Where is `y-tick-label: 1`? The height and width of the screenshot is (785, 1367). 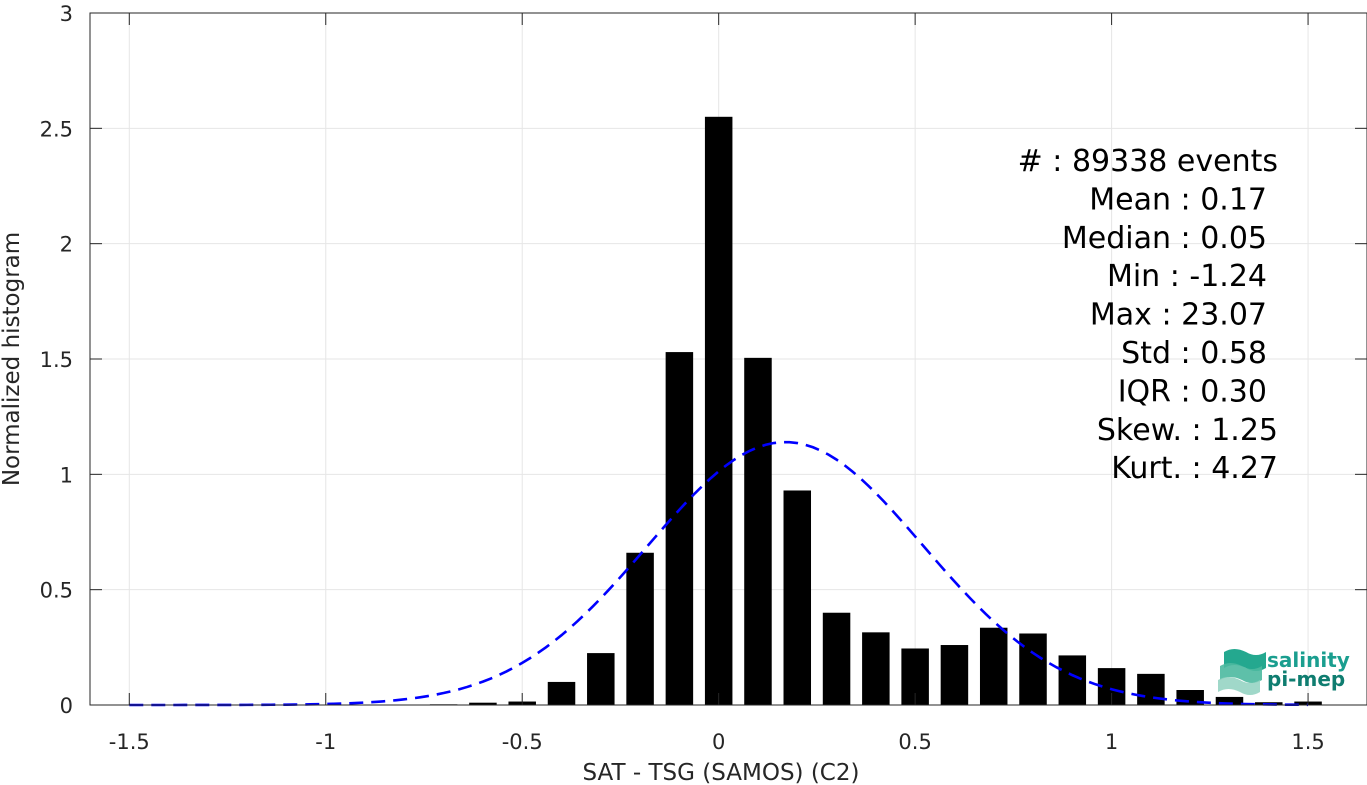 y-tick-label: 1 is located at coordinates (66, 475).